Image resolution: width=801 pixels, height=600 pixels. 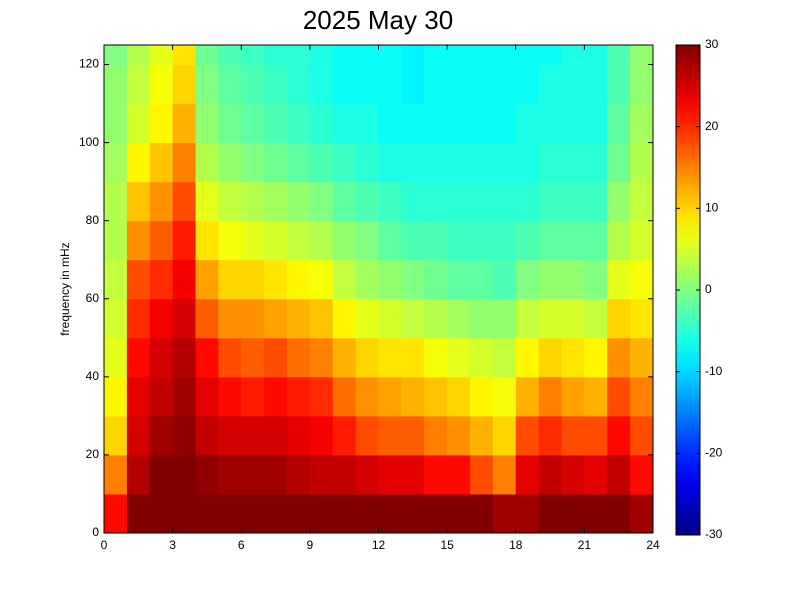 I want to click on x-tick-label: 18, so click(x=516, y=545).